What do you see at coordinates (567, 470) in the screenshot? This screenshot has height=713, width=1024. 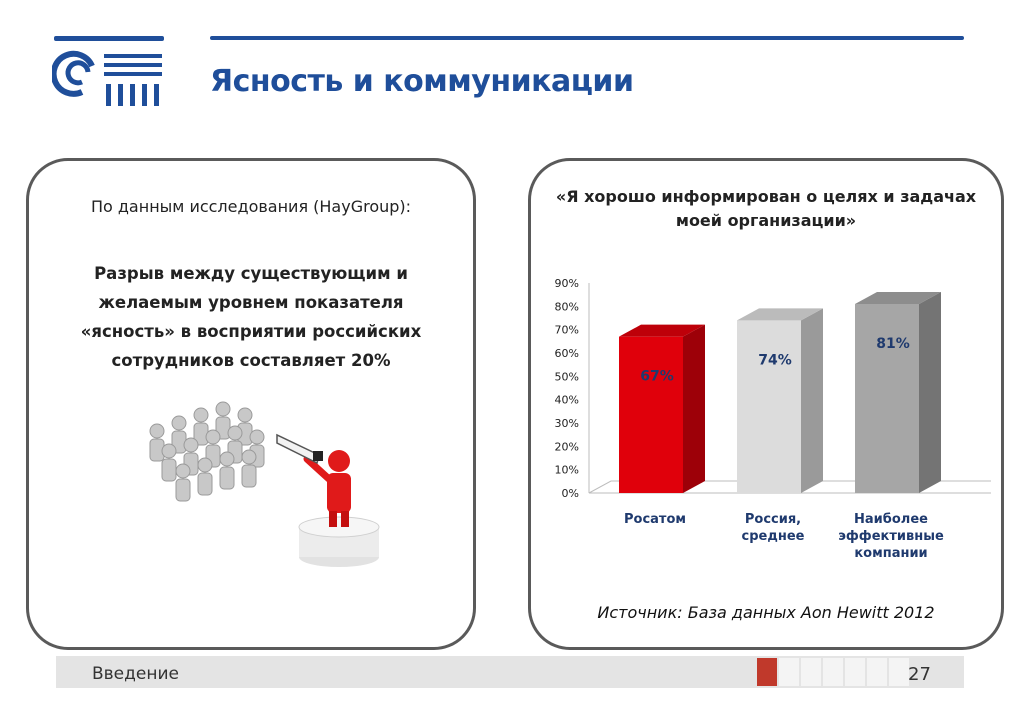 I see `y-tick-label: 10%` at bounding box center [567, 470].